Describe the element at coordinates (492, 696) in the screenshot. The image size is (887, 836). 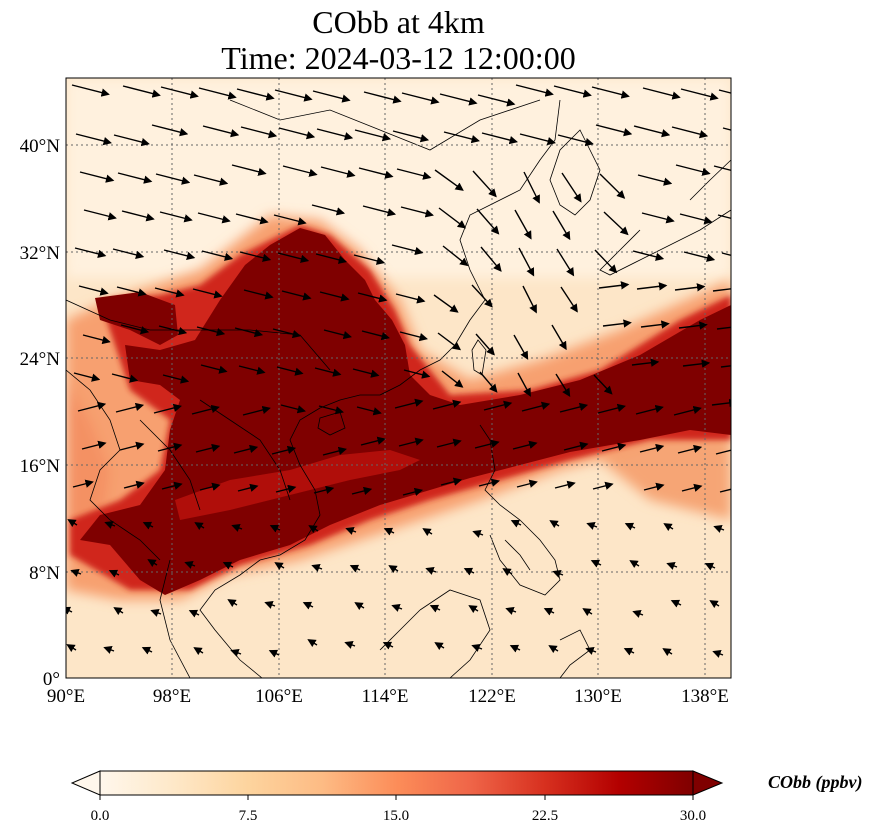
I see `x-tick-label: 122°E` at that location.